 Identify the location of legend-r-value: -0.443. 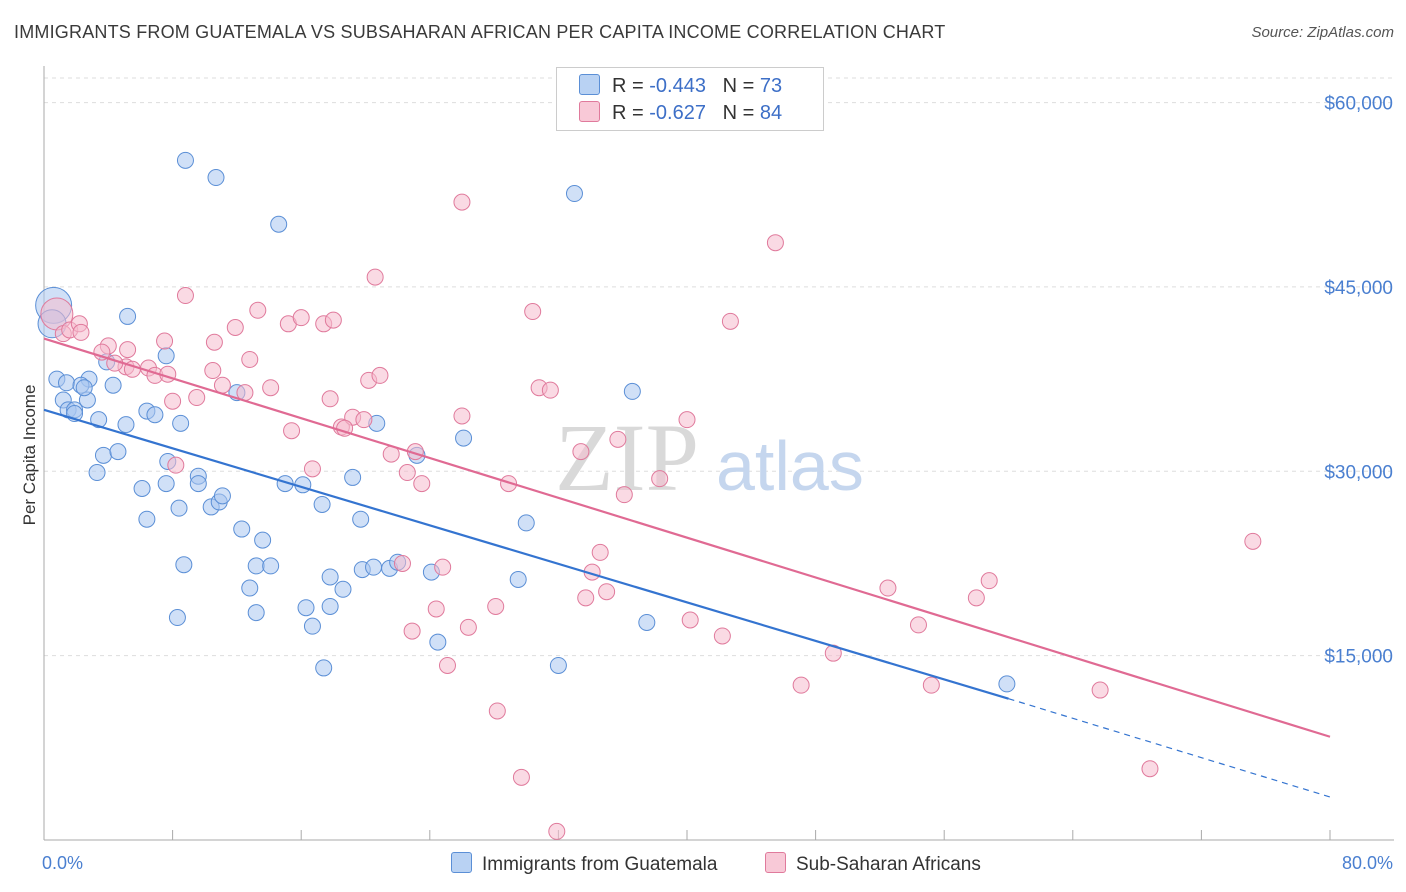
(677, 86).